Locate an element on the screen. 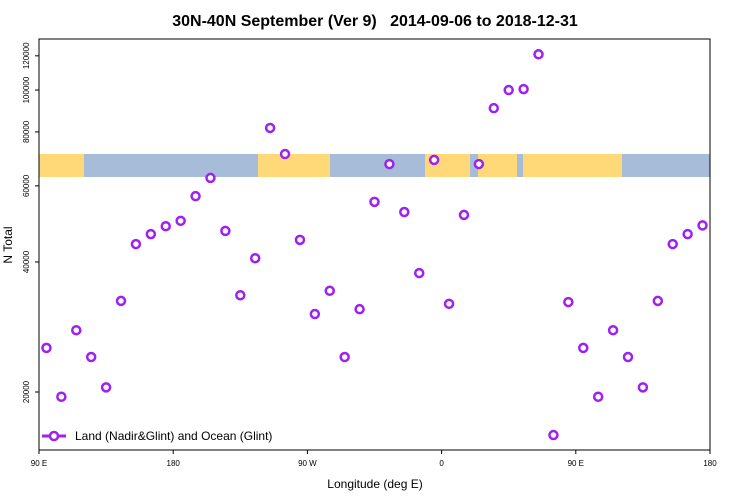  legend: Land (Nadir&Glint) and Ocean (Glint) is located at coordinates (157, 436).